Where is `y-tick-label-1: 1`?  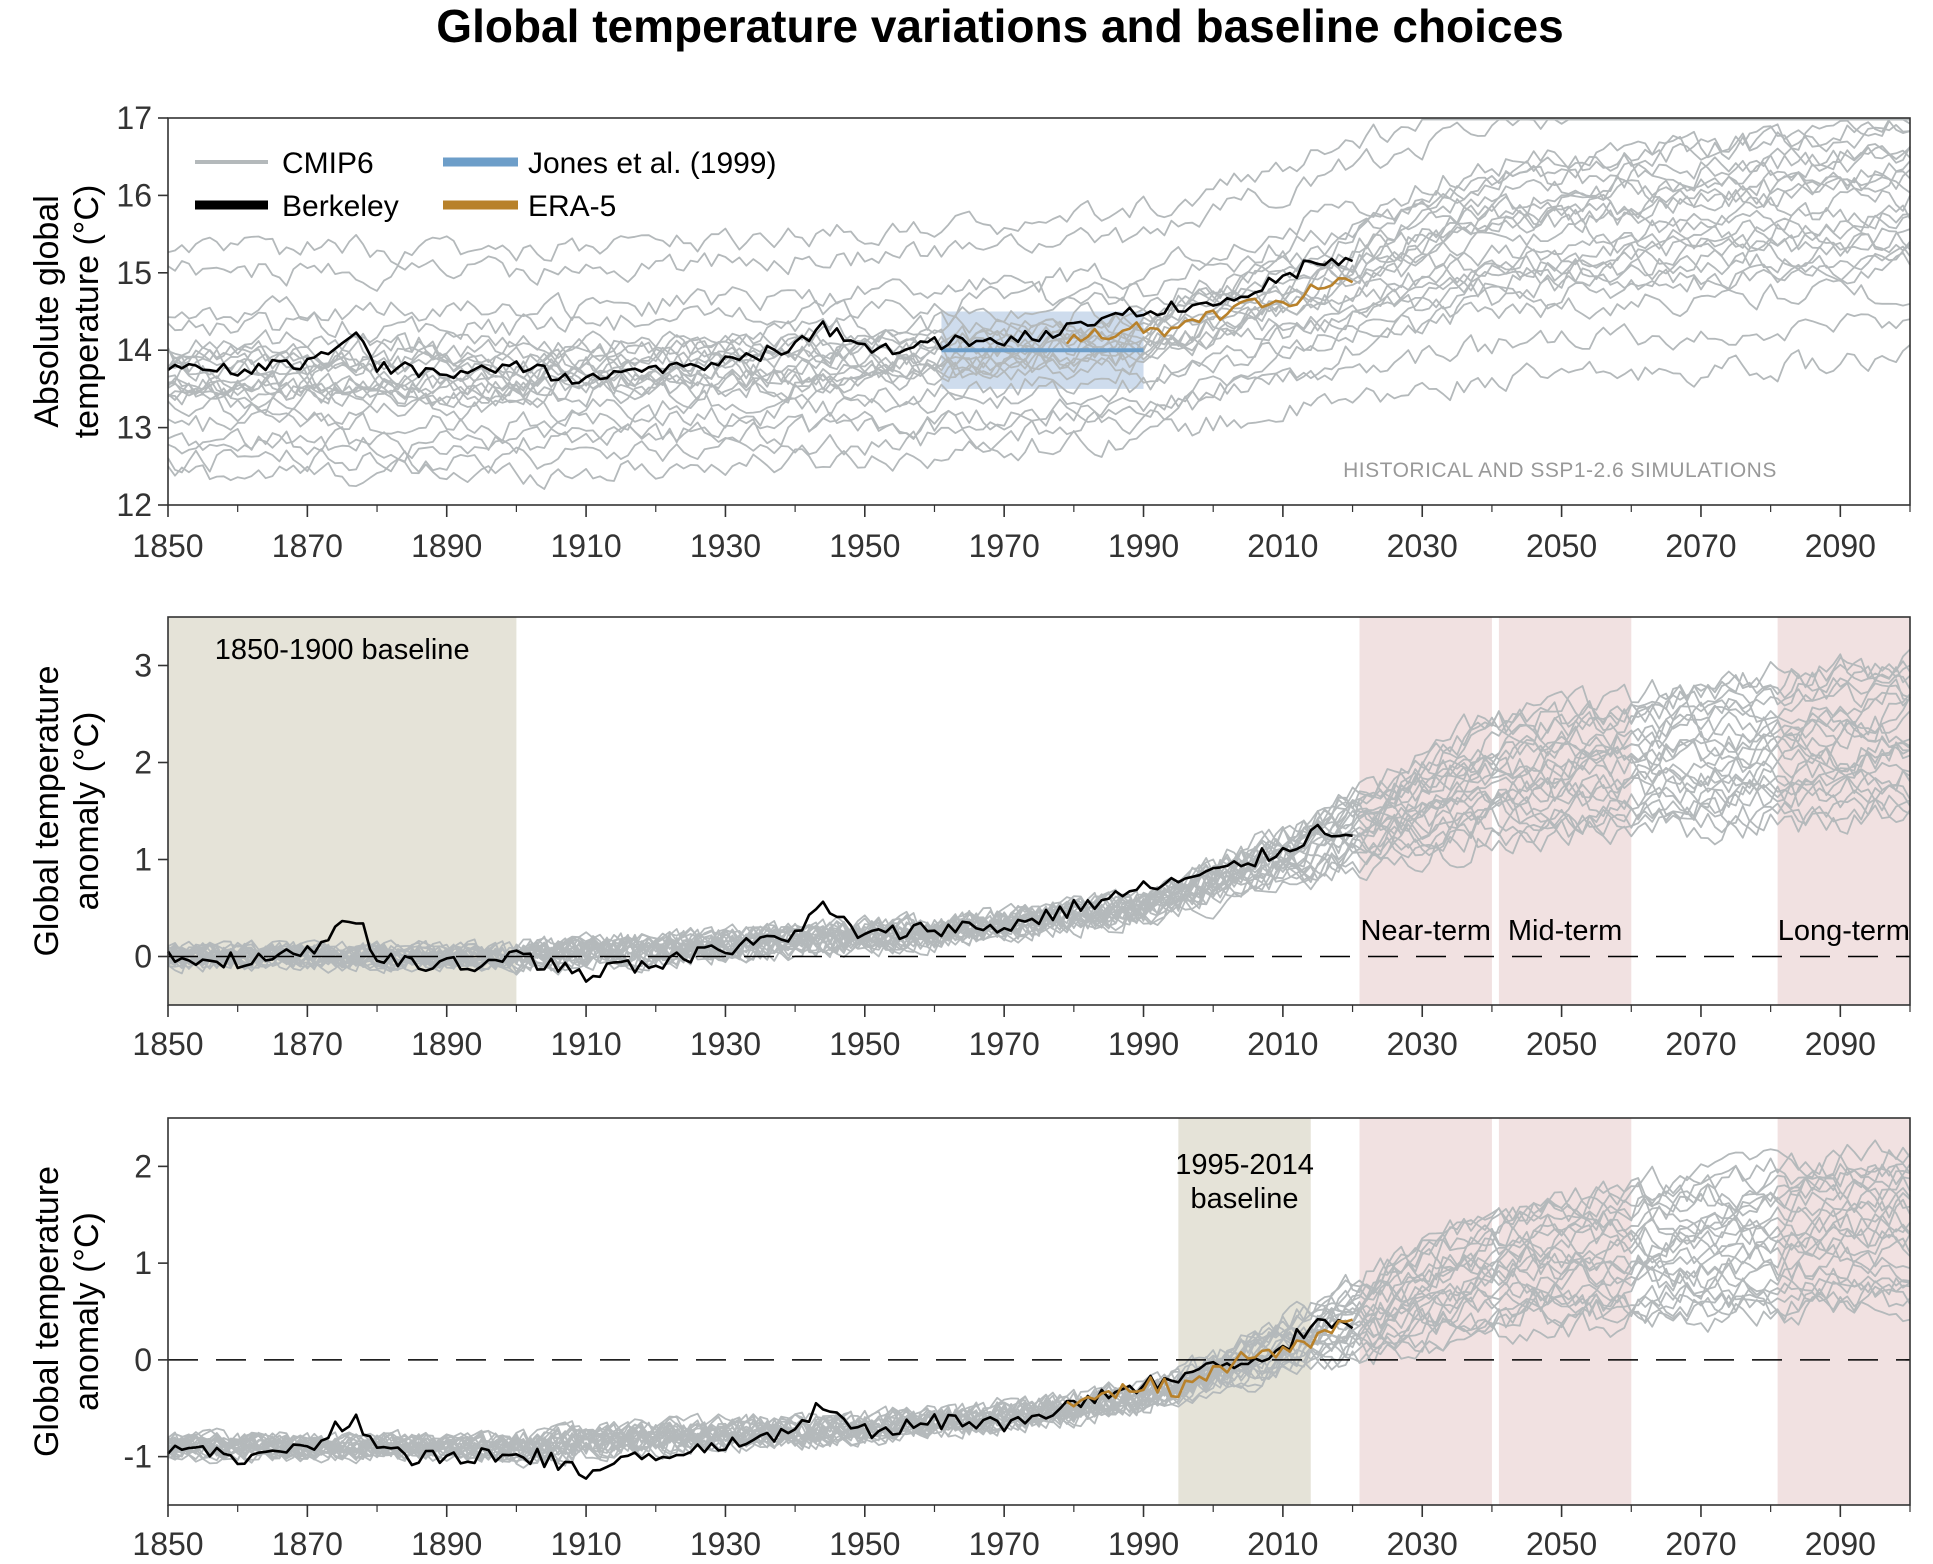
y-tick-label-1: 1 is located at coordinates (143, 860).